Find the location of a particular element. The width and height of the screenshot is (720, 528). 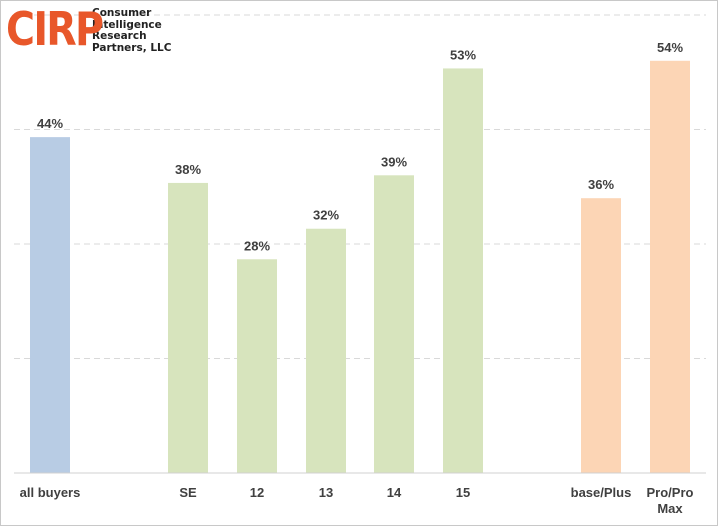

value-label-3: 32% is located at coordinates (326, 215).